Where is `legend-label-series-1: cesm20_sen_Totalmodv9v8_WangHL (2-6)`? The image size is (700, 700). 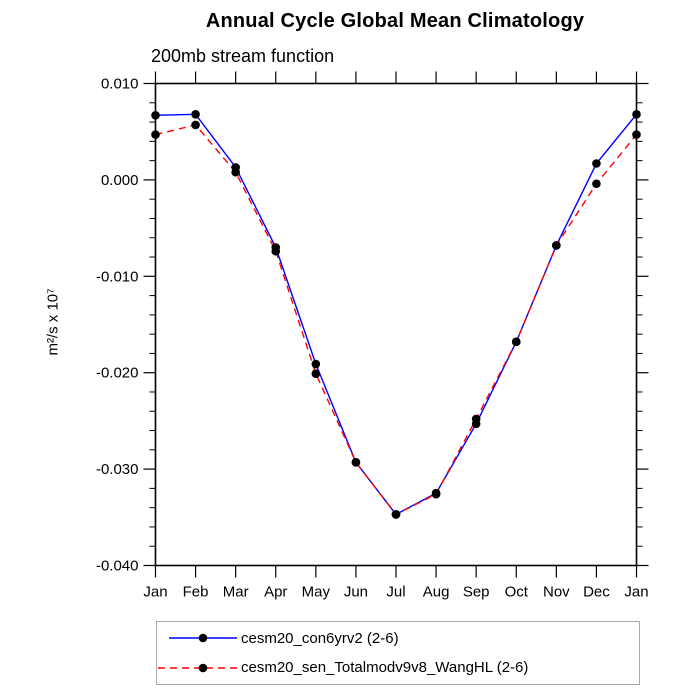
legend-label-series-1: cesm20_sen_Totalmodv9v8_WangHL (2-6) is located at coordinates (385, 668).